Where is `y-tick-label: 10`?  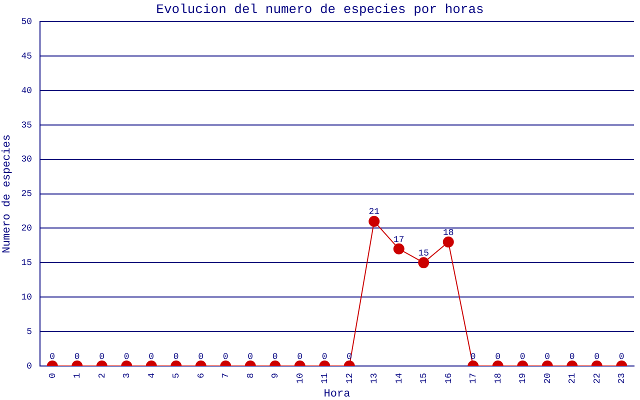 y-tick-label: 10 is located at coordinates (26, 297).